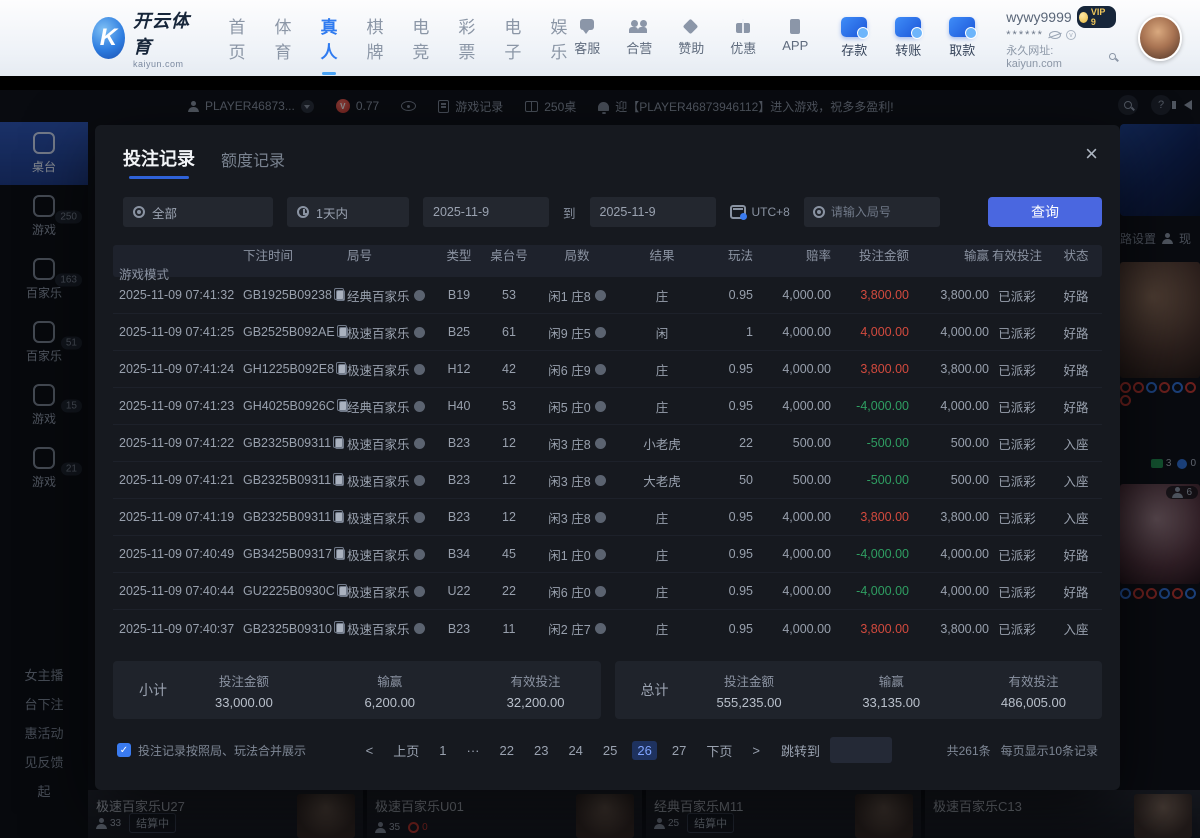  What do you see at coordinates (375, 40) in the screenshot?
I see `nav-link: 棋牌` at bounding box center [375, 40].